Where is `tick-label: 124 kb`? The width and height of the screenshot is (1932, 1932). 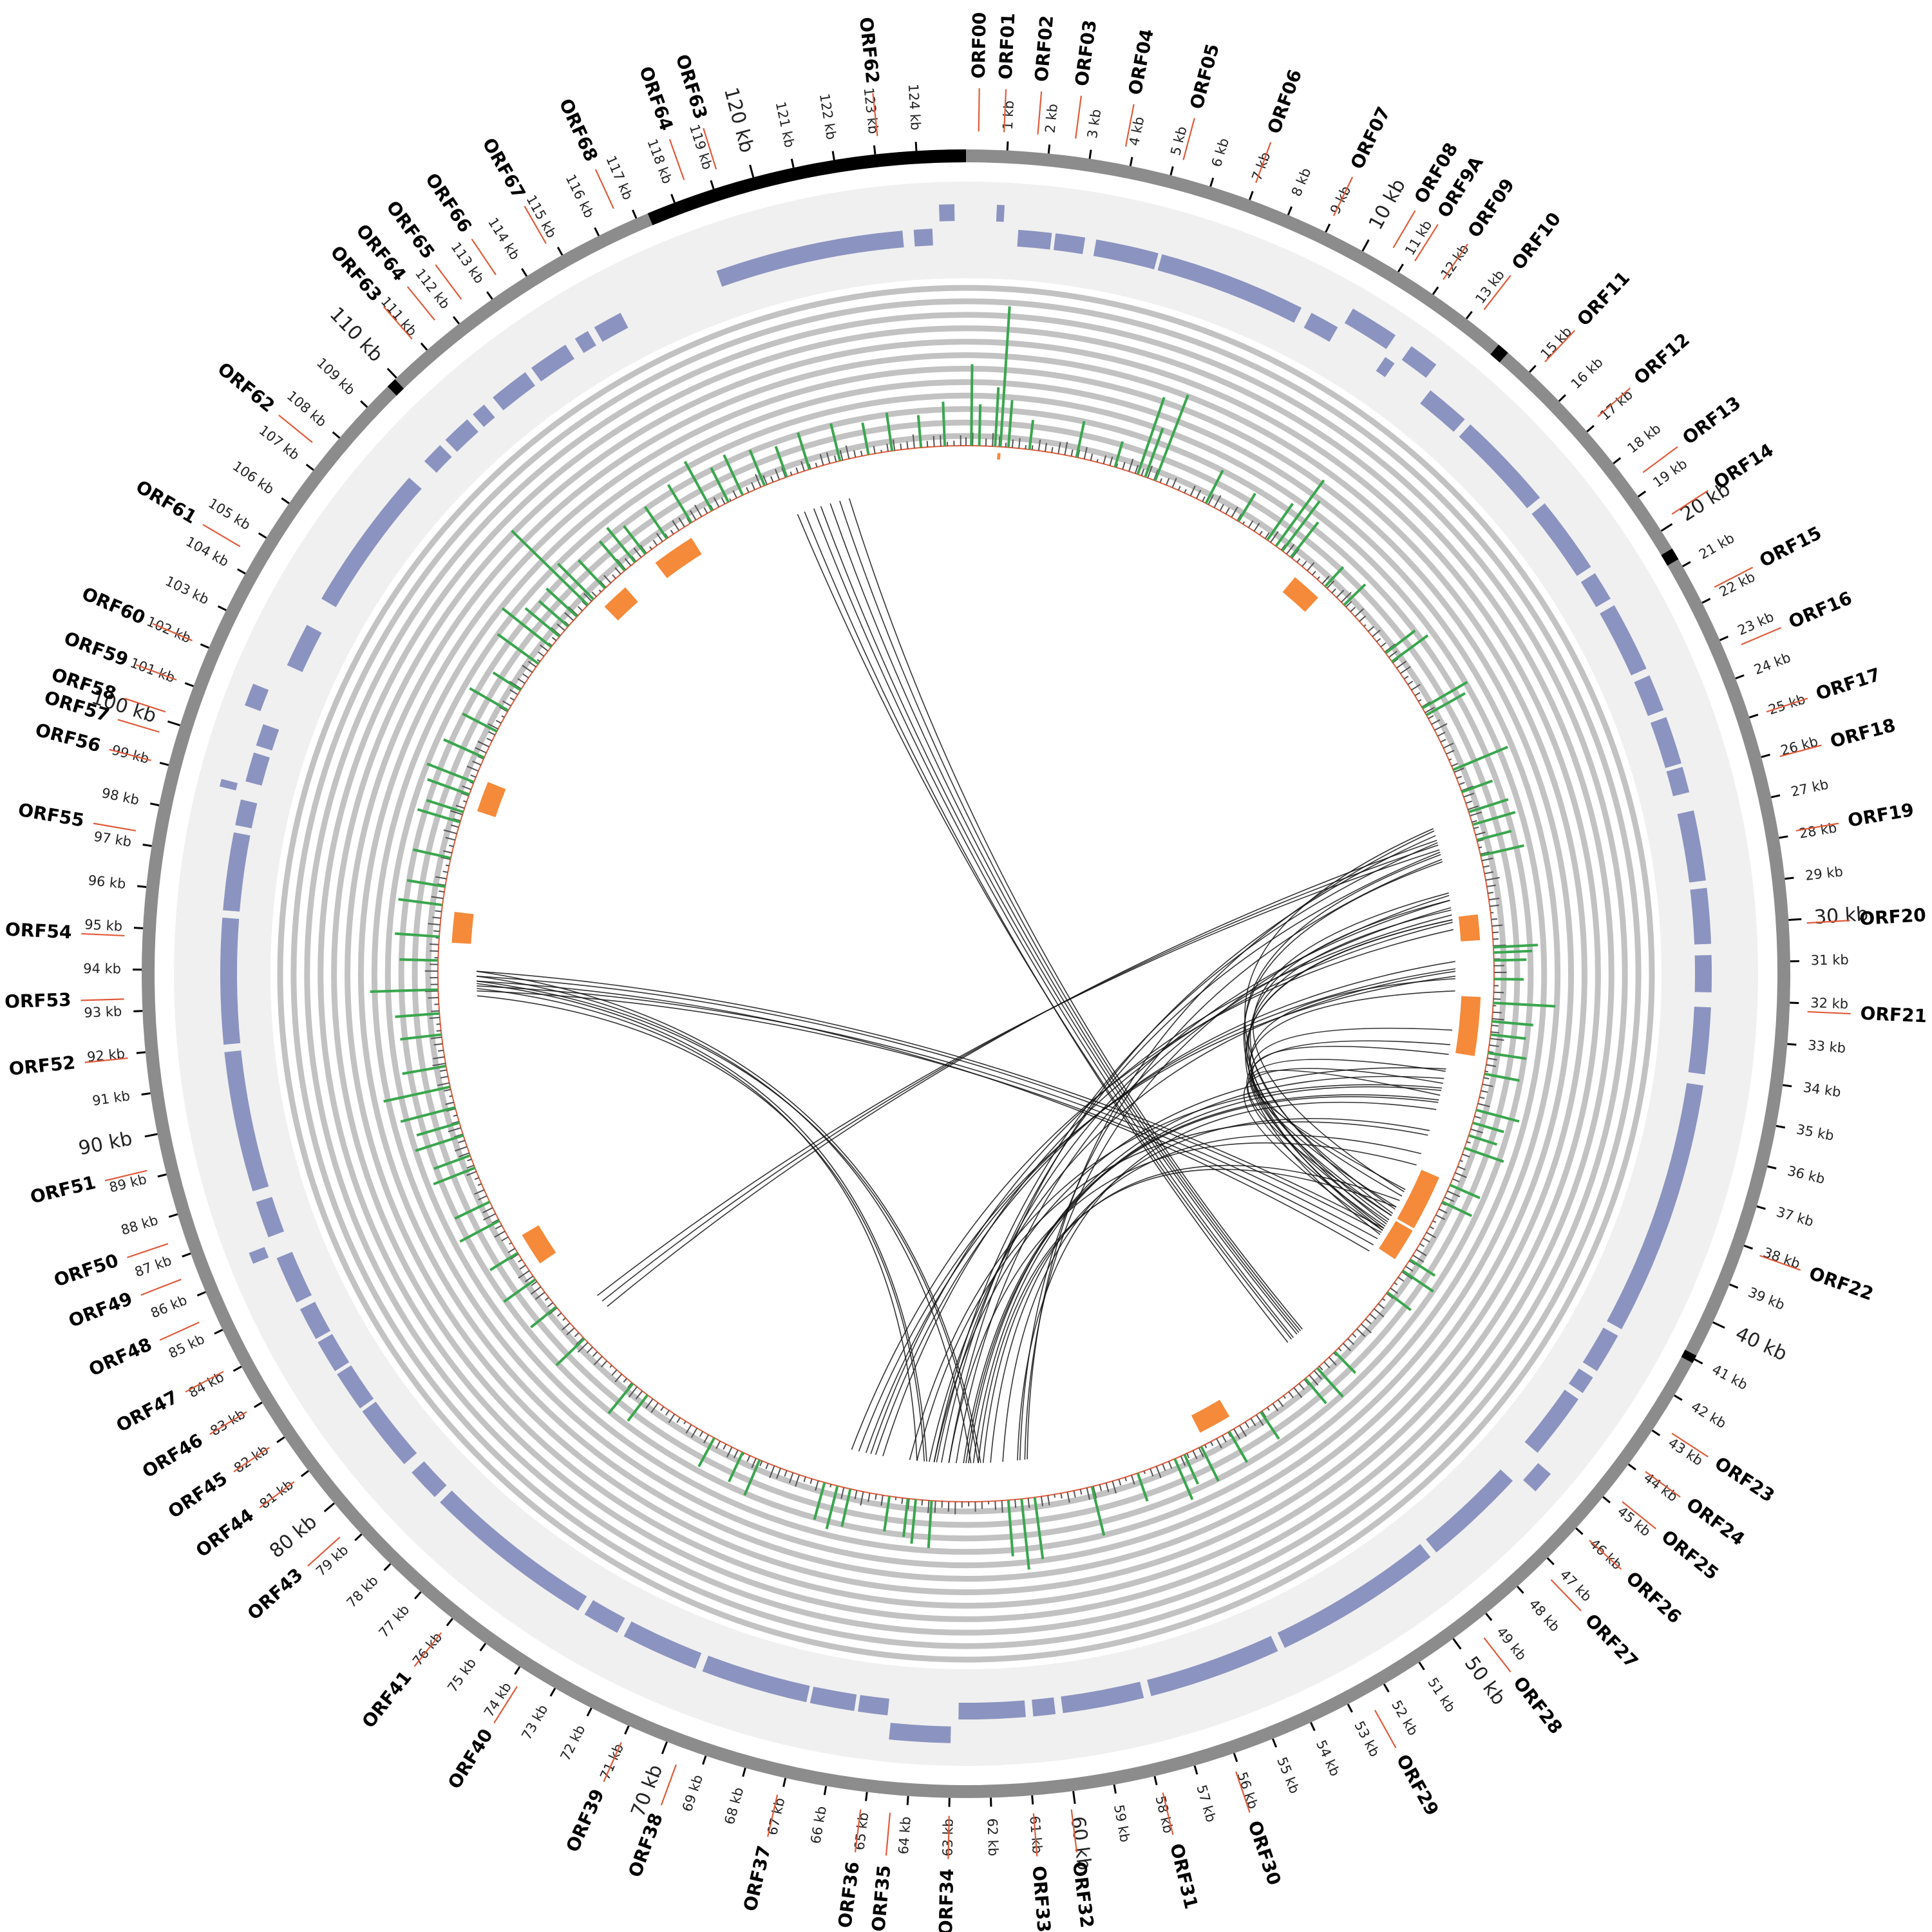 tick-label: 124 kb is located at coordinates (914, 107).